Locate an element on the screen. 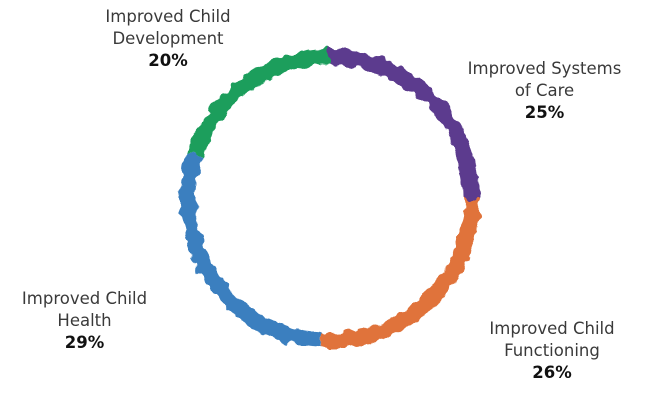 This screenshot has height=394, width=647. slice-child-development is located at coordinates (259, 103).